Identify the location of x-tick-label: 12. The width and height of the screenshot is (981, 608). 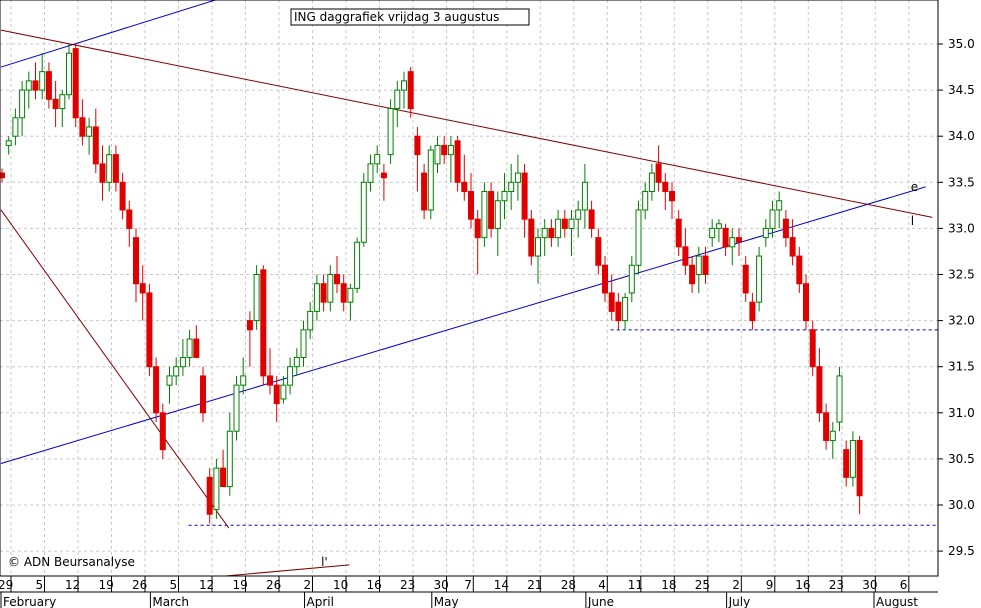
(72, 585).